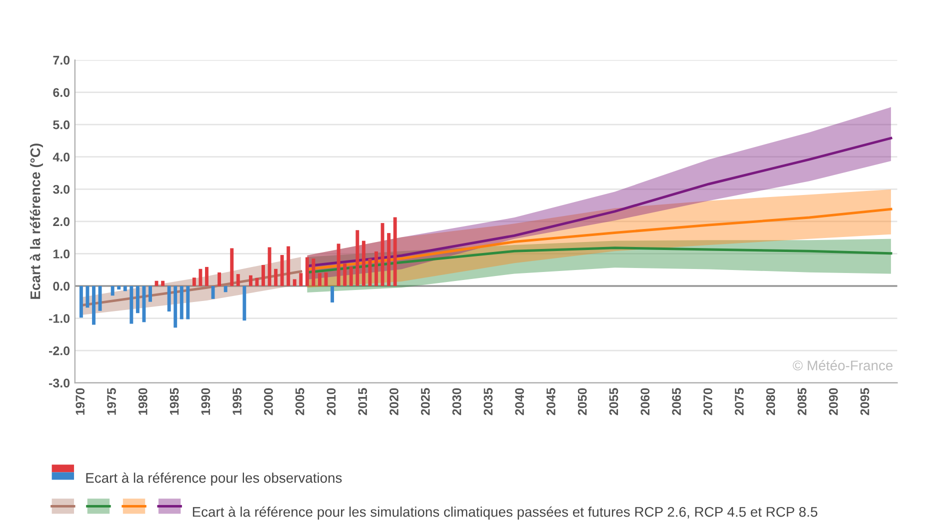  Describe the element at coordinates (61, 189) in the screenshot. I see `y-tick-label: 3.0` at that location.